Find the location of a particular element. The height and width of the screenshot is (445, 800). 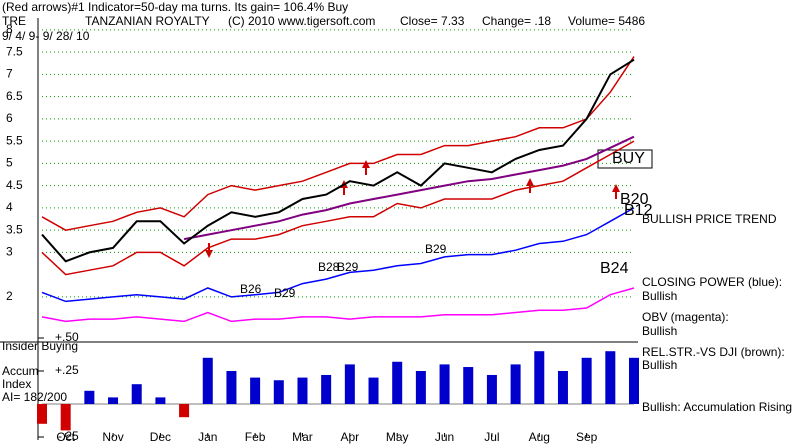

x-tick-label: Jun is located at coordinates (444, 437).